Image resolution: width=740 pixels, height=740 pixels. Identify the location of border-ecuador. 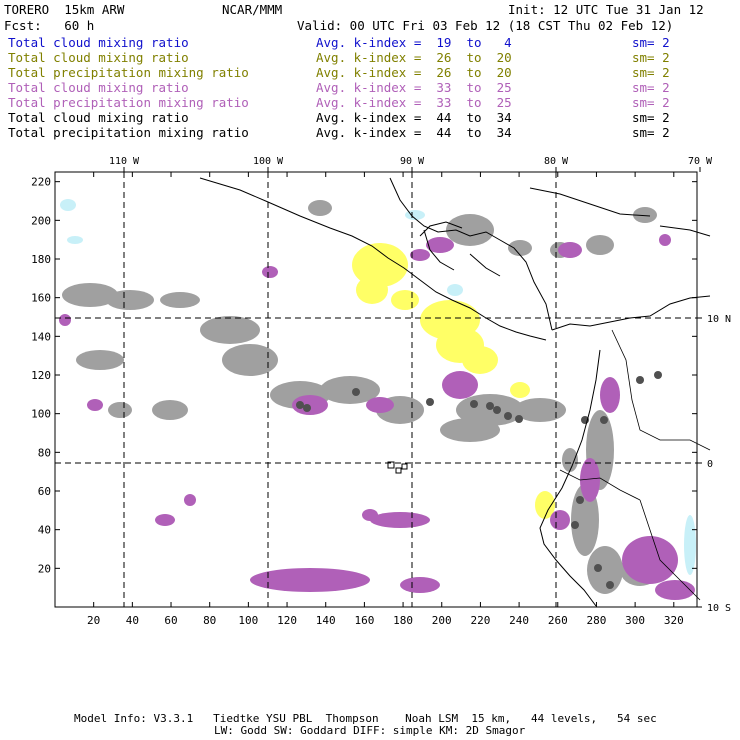
(600, 485).